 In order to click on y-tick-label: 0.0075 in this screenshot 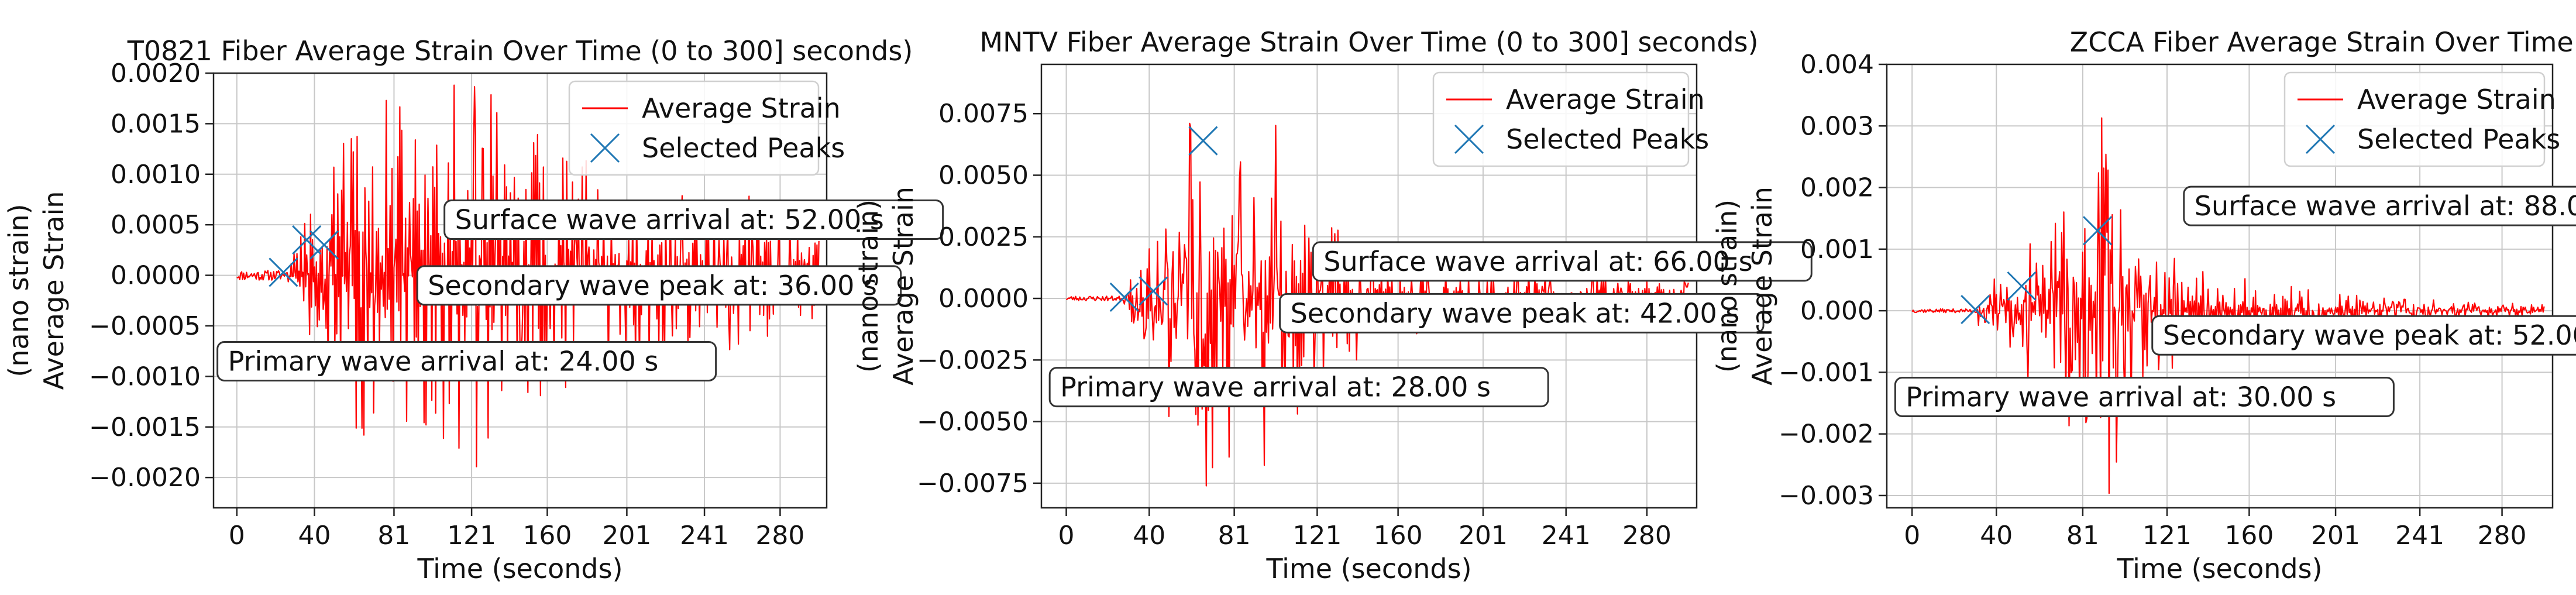, I will do `click(983, 114)`.